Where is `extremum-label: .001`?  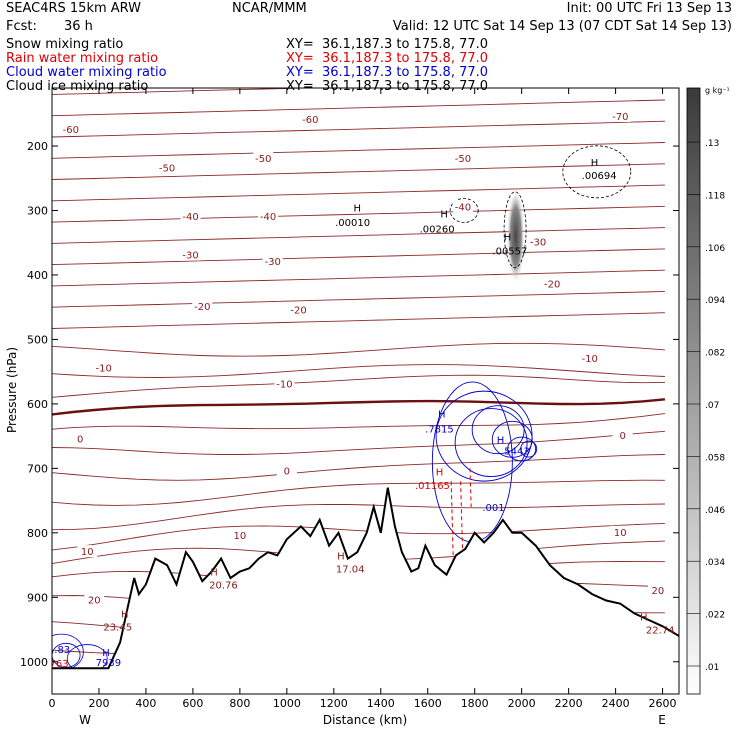 extremum-label: .001 is located at coordinates (493, 508).